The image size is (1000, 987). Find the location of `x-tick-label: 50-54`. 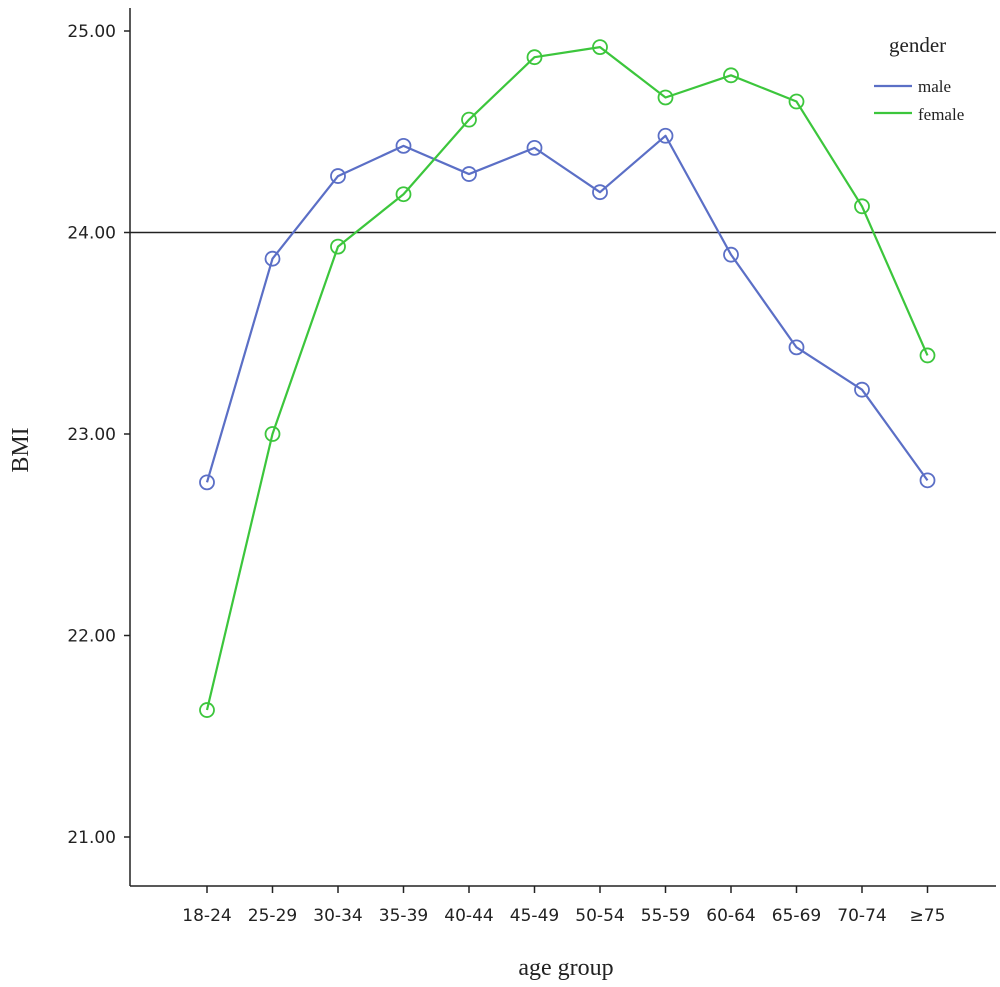

x-tick-label: 50-54 is located at coordinates (599, 916).